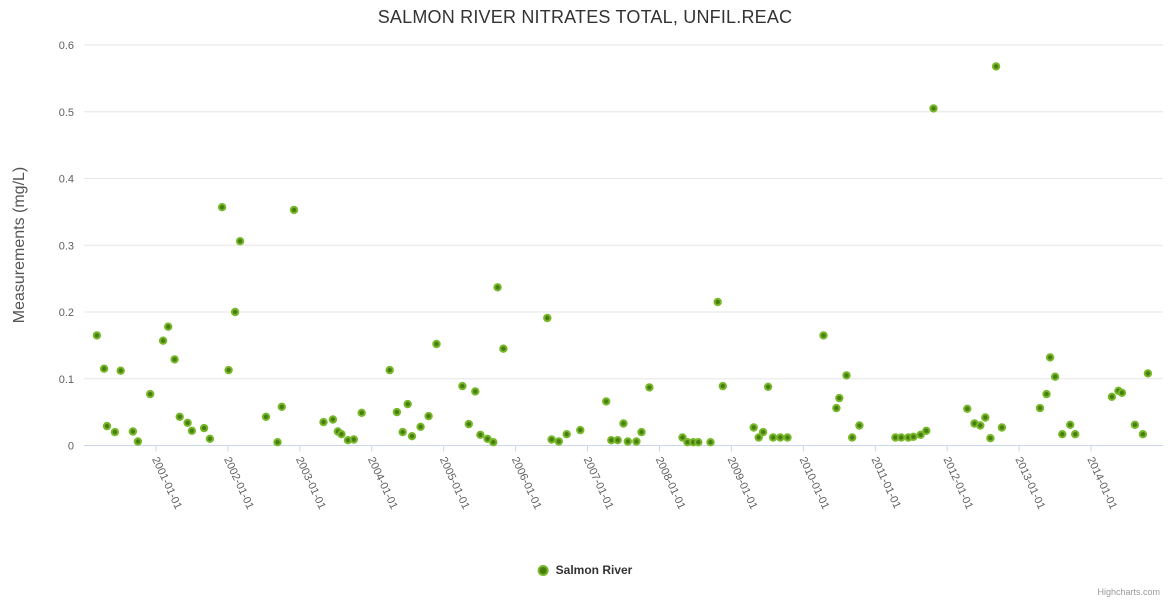 The image size is (1170, 600). I want to click on legend-item-salmon-river: Salmon River, so click(584, 570).